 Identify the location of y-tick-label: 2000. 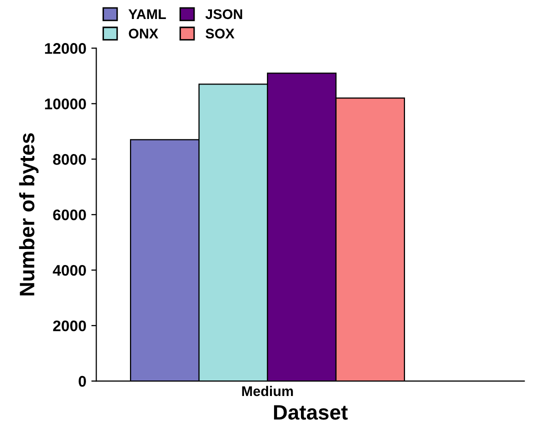
(69, 326).